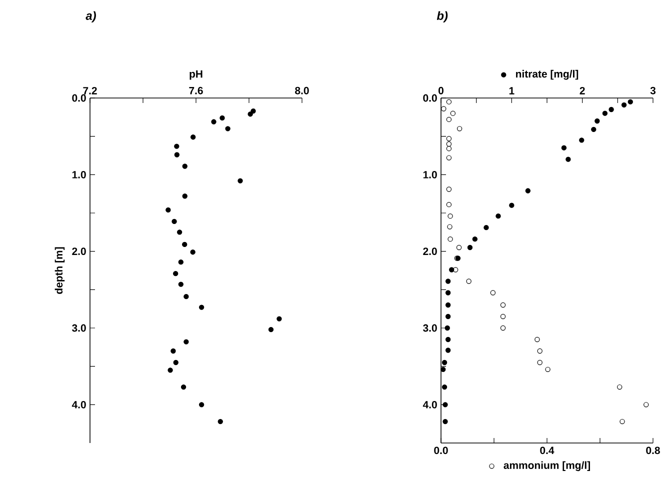  I want to click on x2-tick-label: 3, so click(653, 90).